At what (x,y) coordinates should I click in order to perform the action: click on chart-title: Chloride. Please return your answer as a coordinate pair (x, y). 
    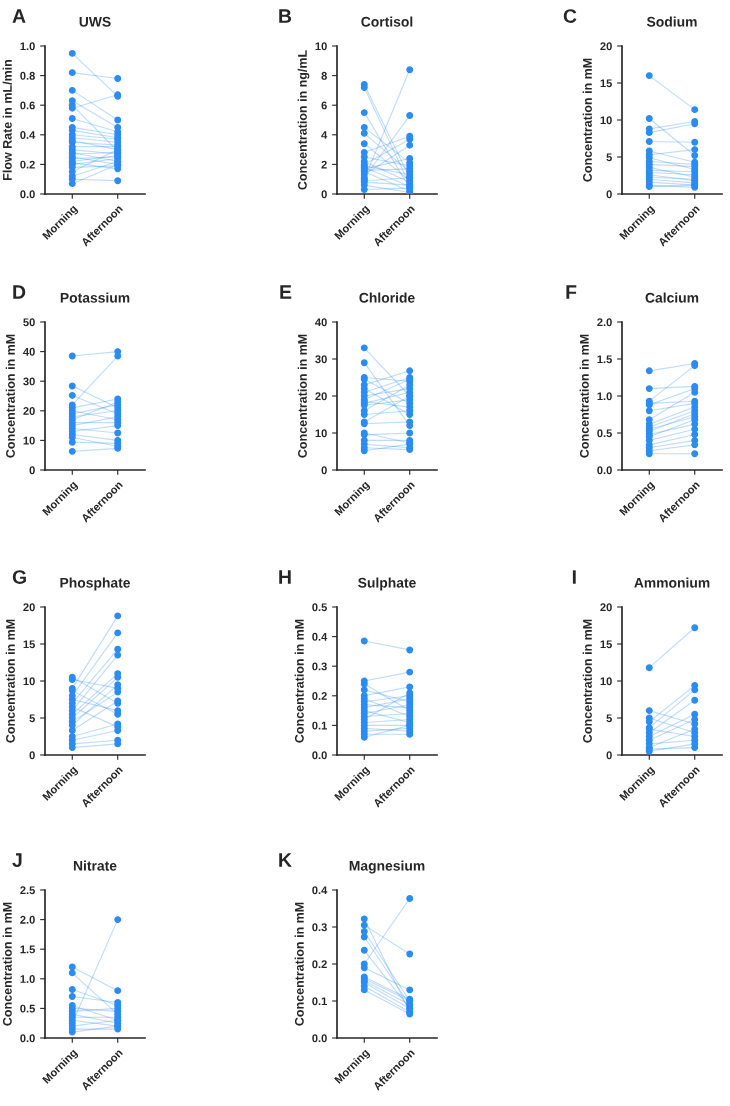
    Looking at the image, I should click on (387, 297).